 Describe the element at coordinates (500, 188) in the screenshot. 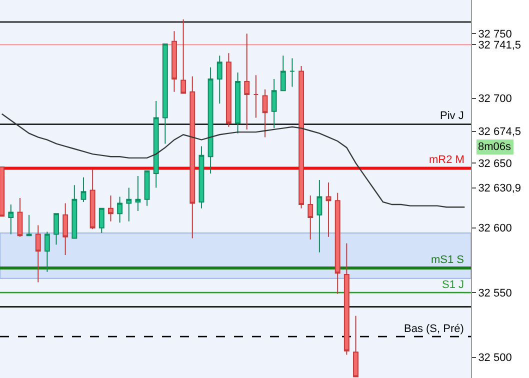

I see `y-tick-label: 32 630,9` at that location.